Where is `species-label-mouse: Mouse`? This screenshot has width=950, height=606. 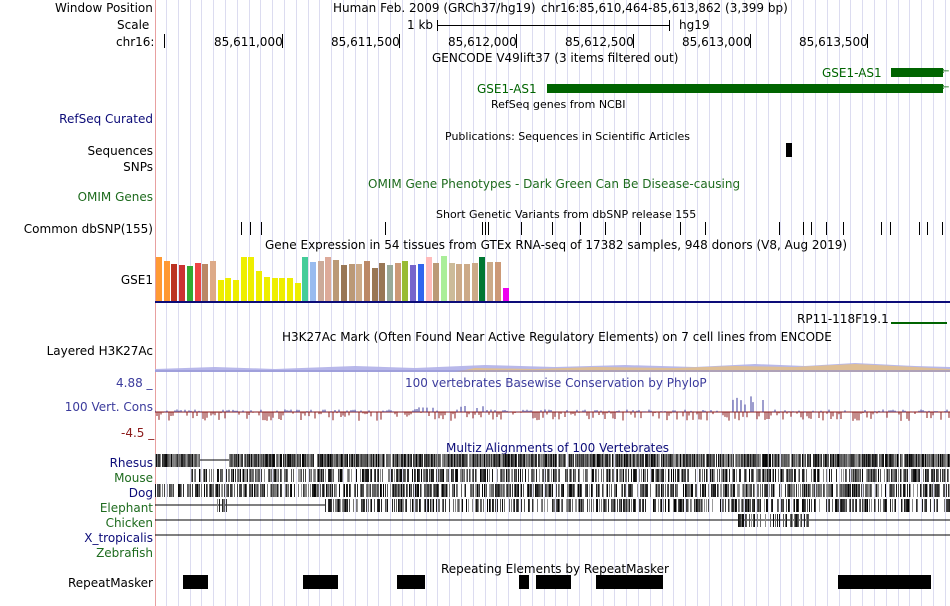 species-label-mouse: Mouse is located at coordinates (133, 478).